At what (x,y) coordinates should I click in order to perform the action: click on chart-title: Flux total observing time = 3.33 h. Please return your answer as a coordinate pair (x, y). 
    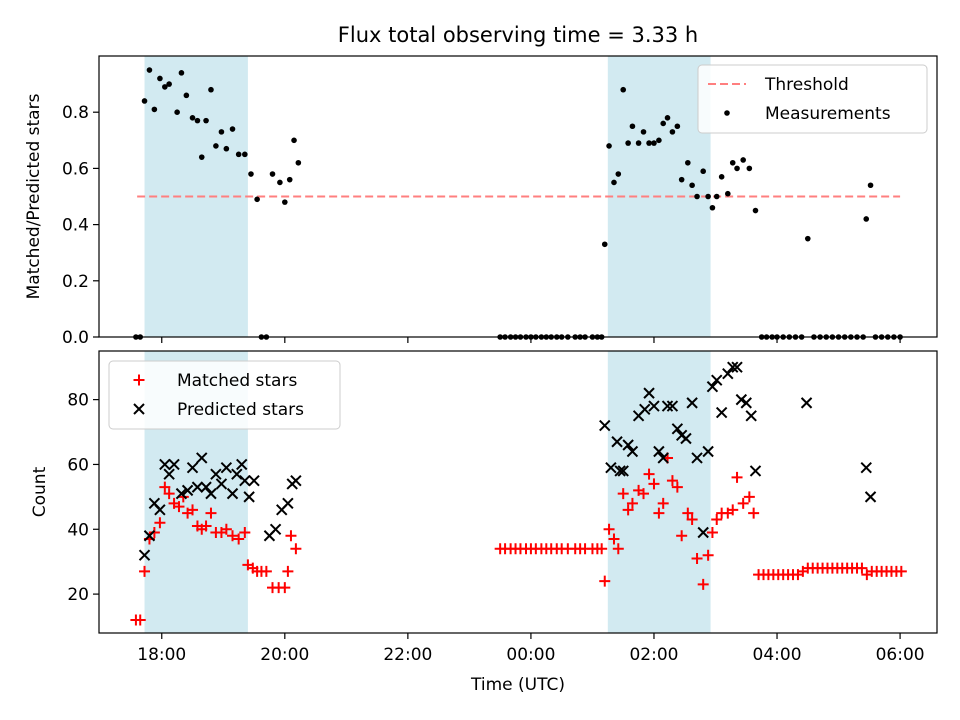
    Looking at the image, I should click on (518, 35).